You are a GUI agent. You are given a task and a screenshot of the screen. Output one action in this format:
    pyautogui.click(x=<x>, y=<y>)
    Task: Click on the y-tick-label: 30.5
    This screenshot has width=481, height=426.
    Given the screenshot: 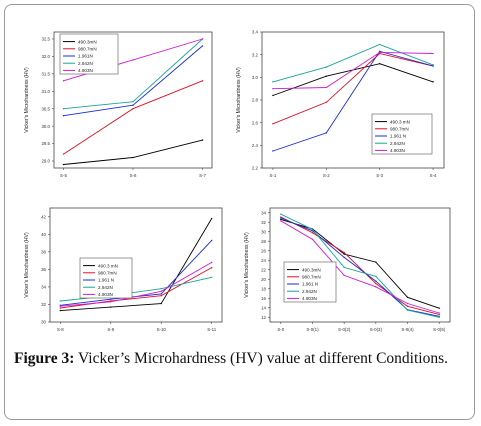 What is the action you would take?
    pyautogui.click(x=45, y=108)
    